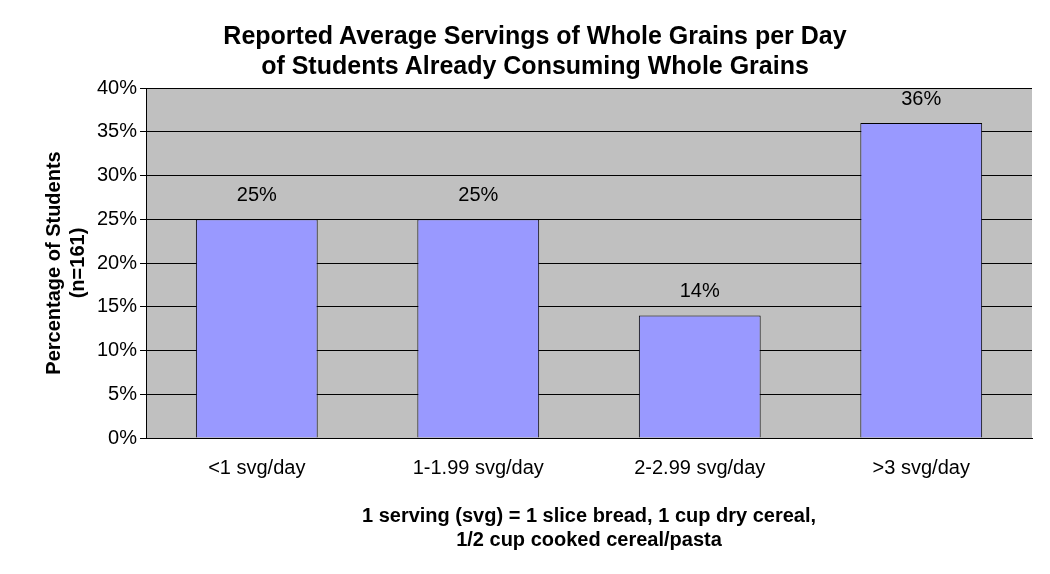 The width and height of the screenshot is (1050, 574). I want to click on y-tick-label: 20%, so click(117, 261).